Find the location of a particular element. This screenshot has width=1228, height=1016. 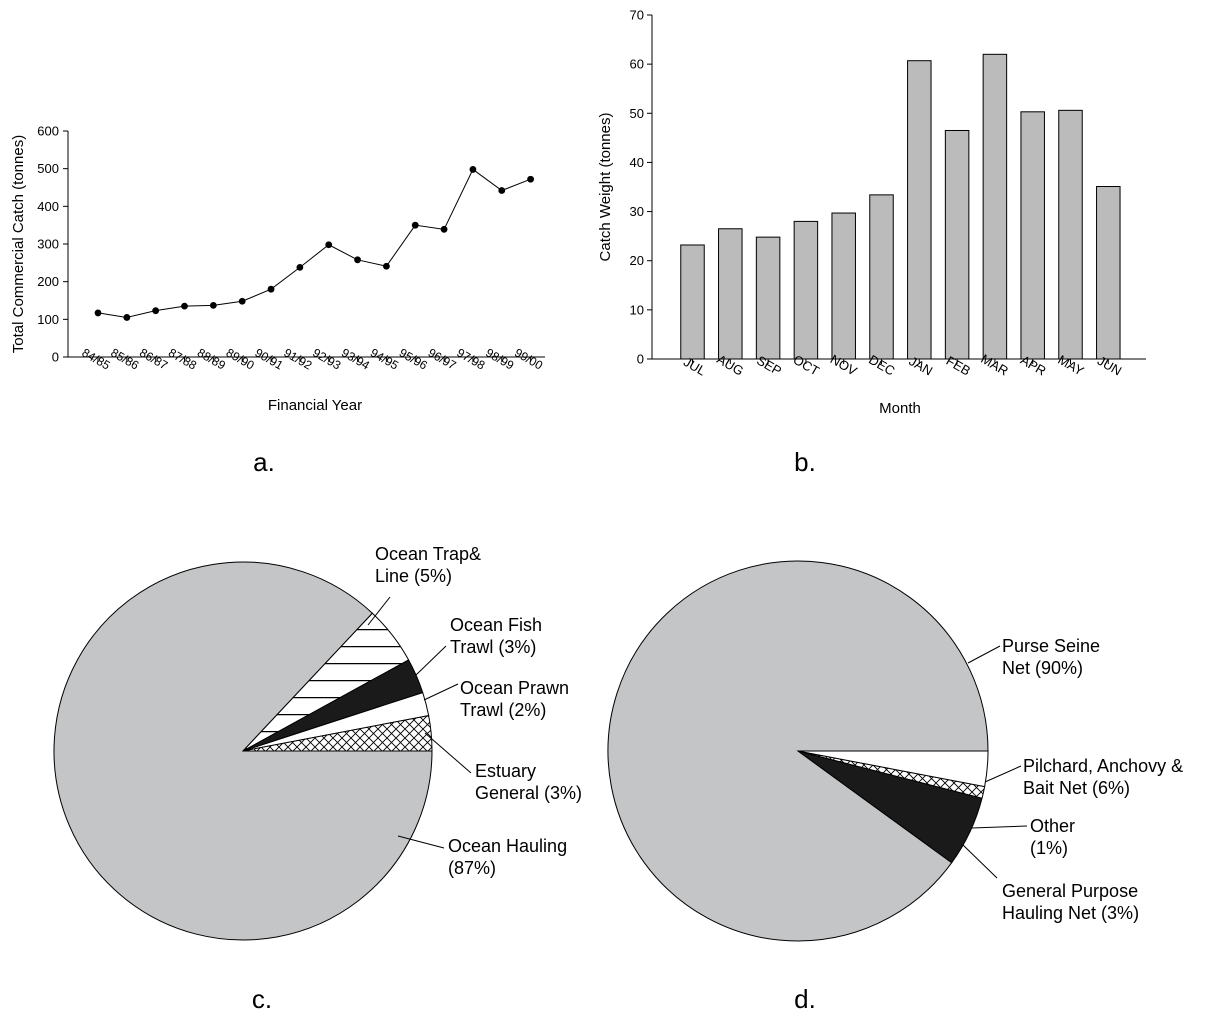

chart-a-y-tick-label: 100 is located at coordinates (48, 319).